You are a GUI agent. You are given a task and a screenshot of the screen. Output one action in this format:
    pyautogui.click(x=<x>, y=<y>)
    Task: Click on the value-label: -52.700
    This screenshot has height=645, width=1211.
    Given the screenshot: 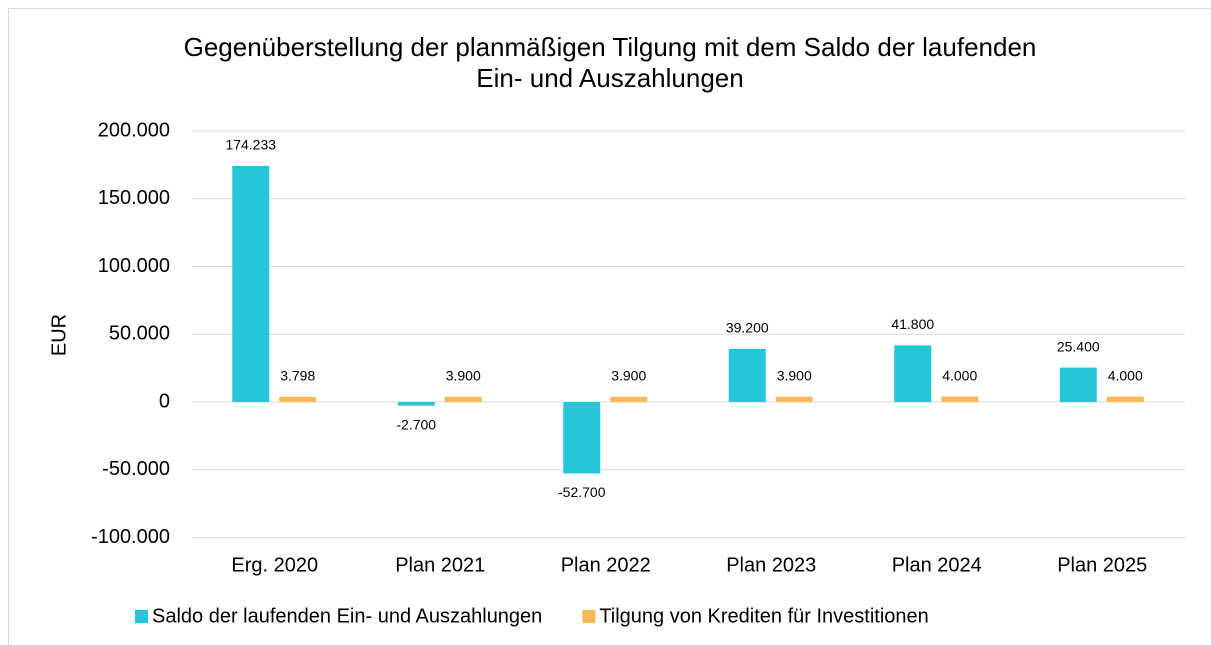 What is the action you would take?
    pyautogui.click(x=582, y=492)
    